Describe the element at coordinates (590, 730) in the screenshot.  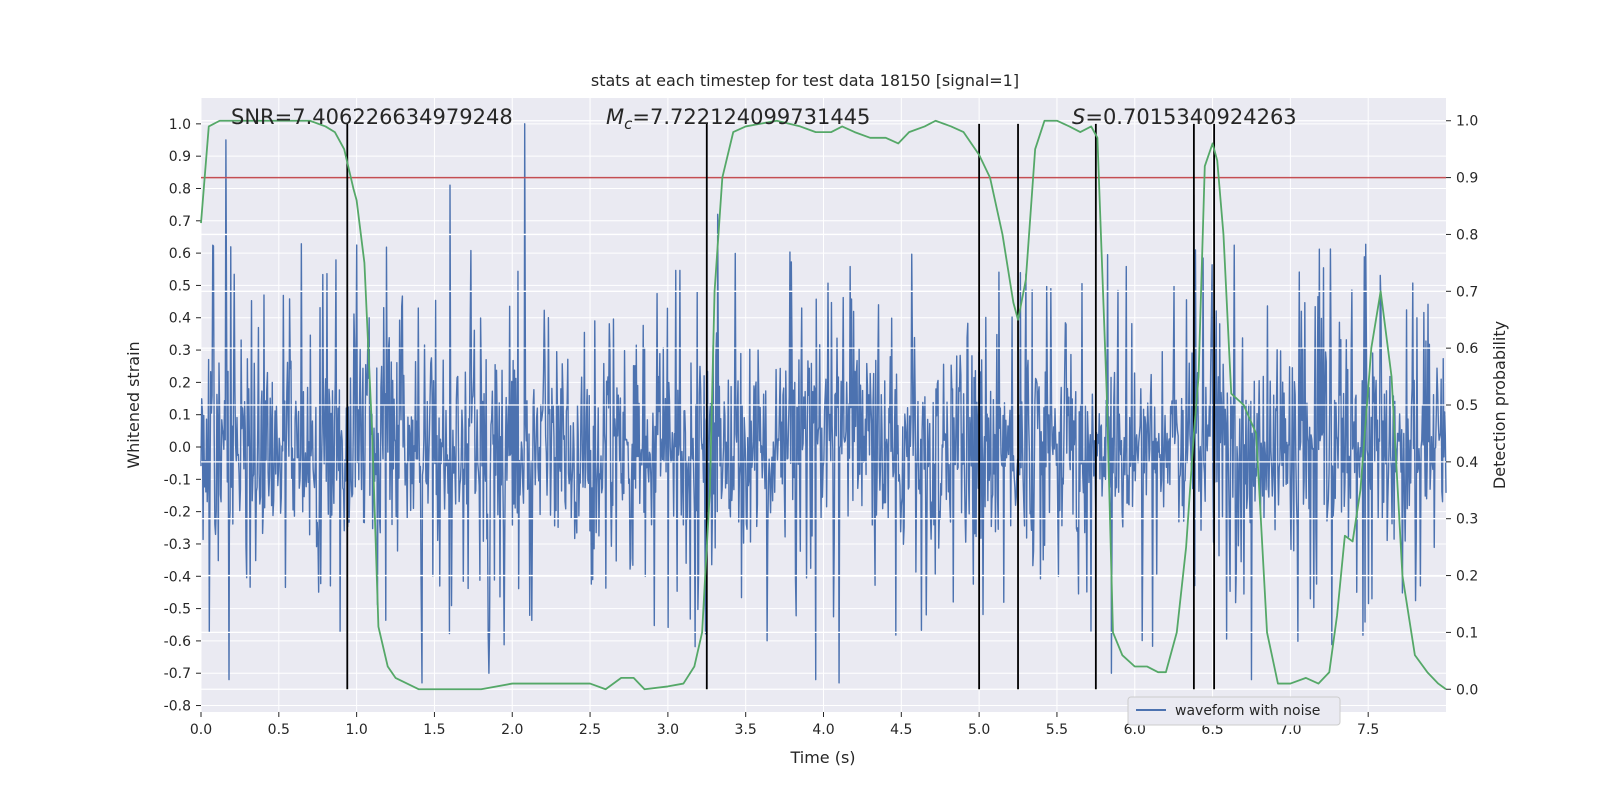
I see `x-tick-label: 2.5` at that location.